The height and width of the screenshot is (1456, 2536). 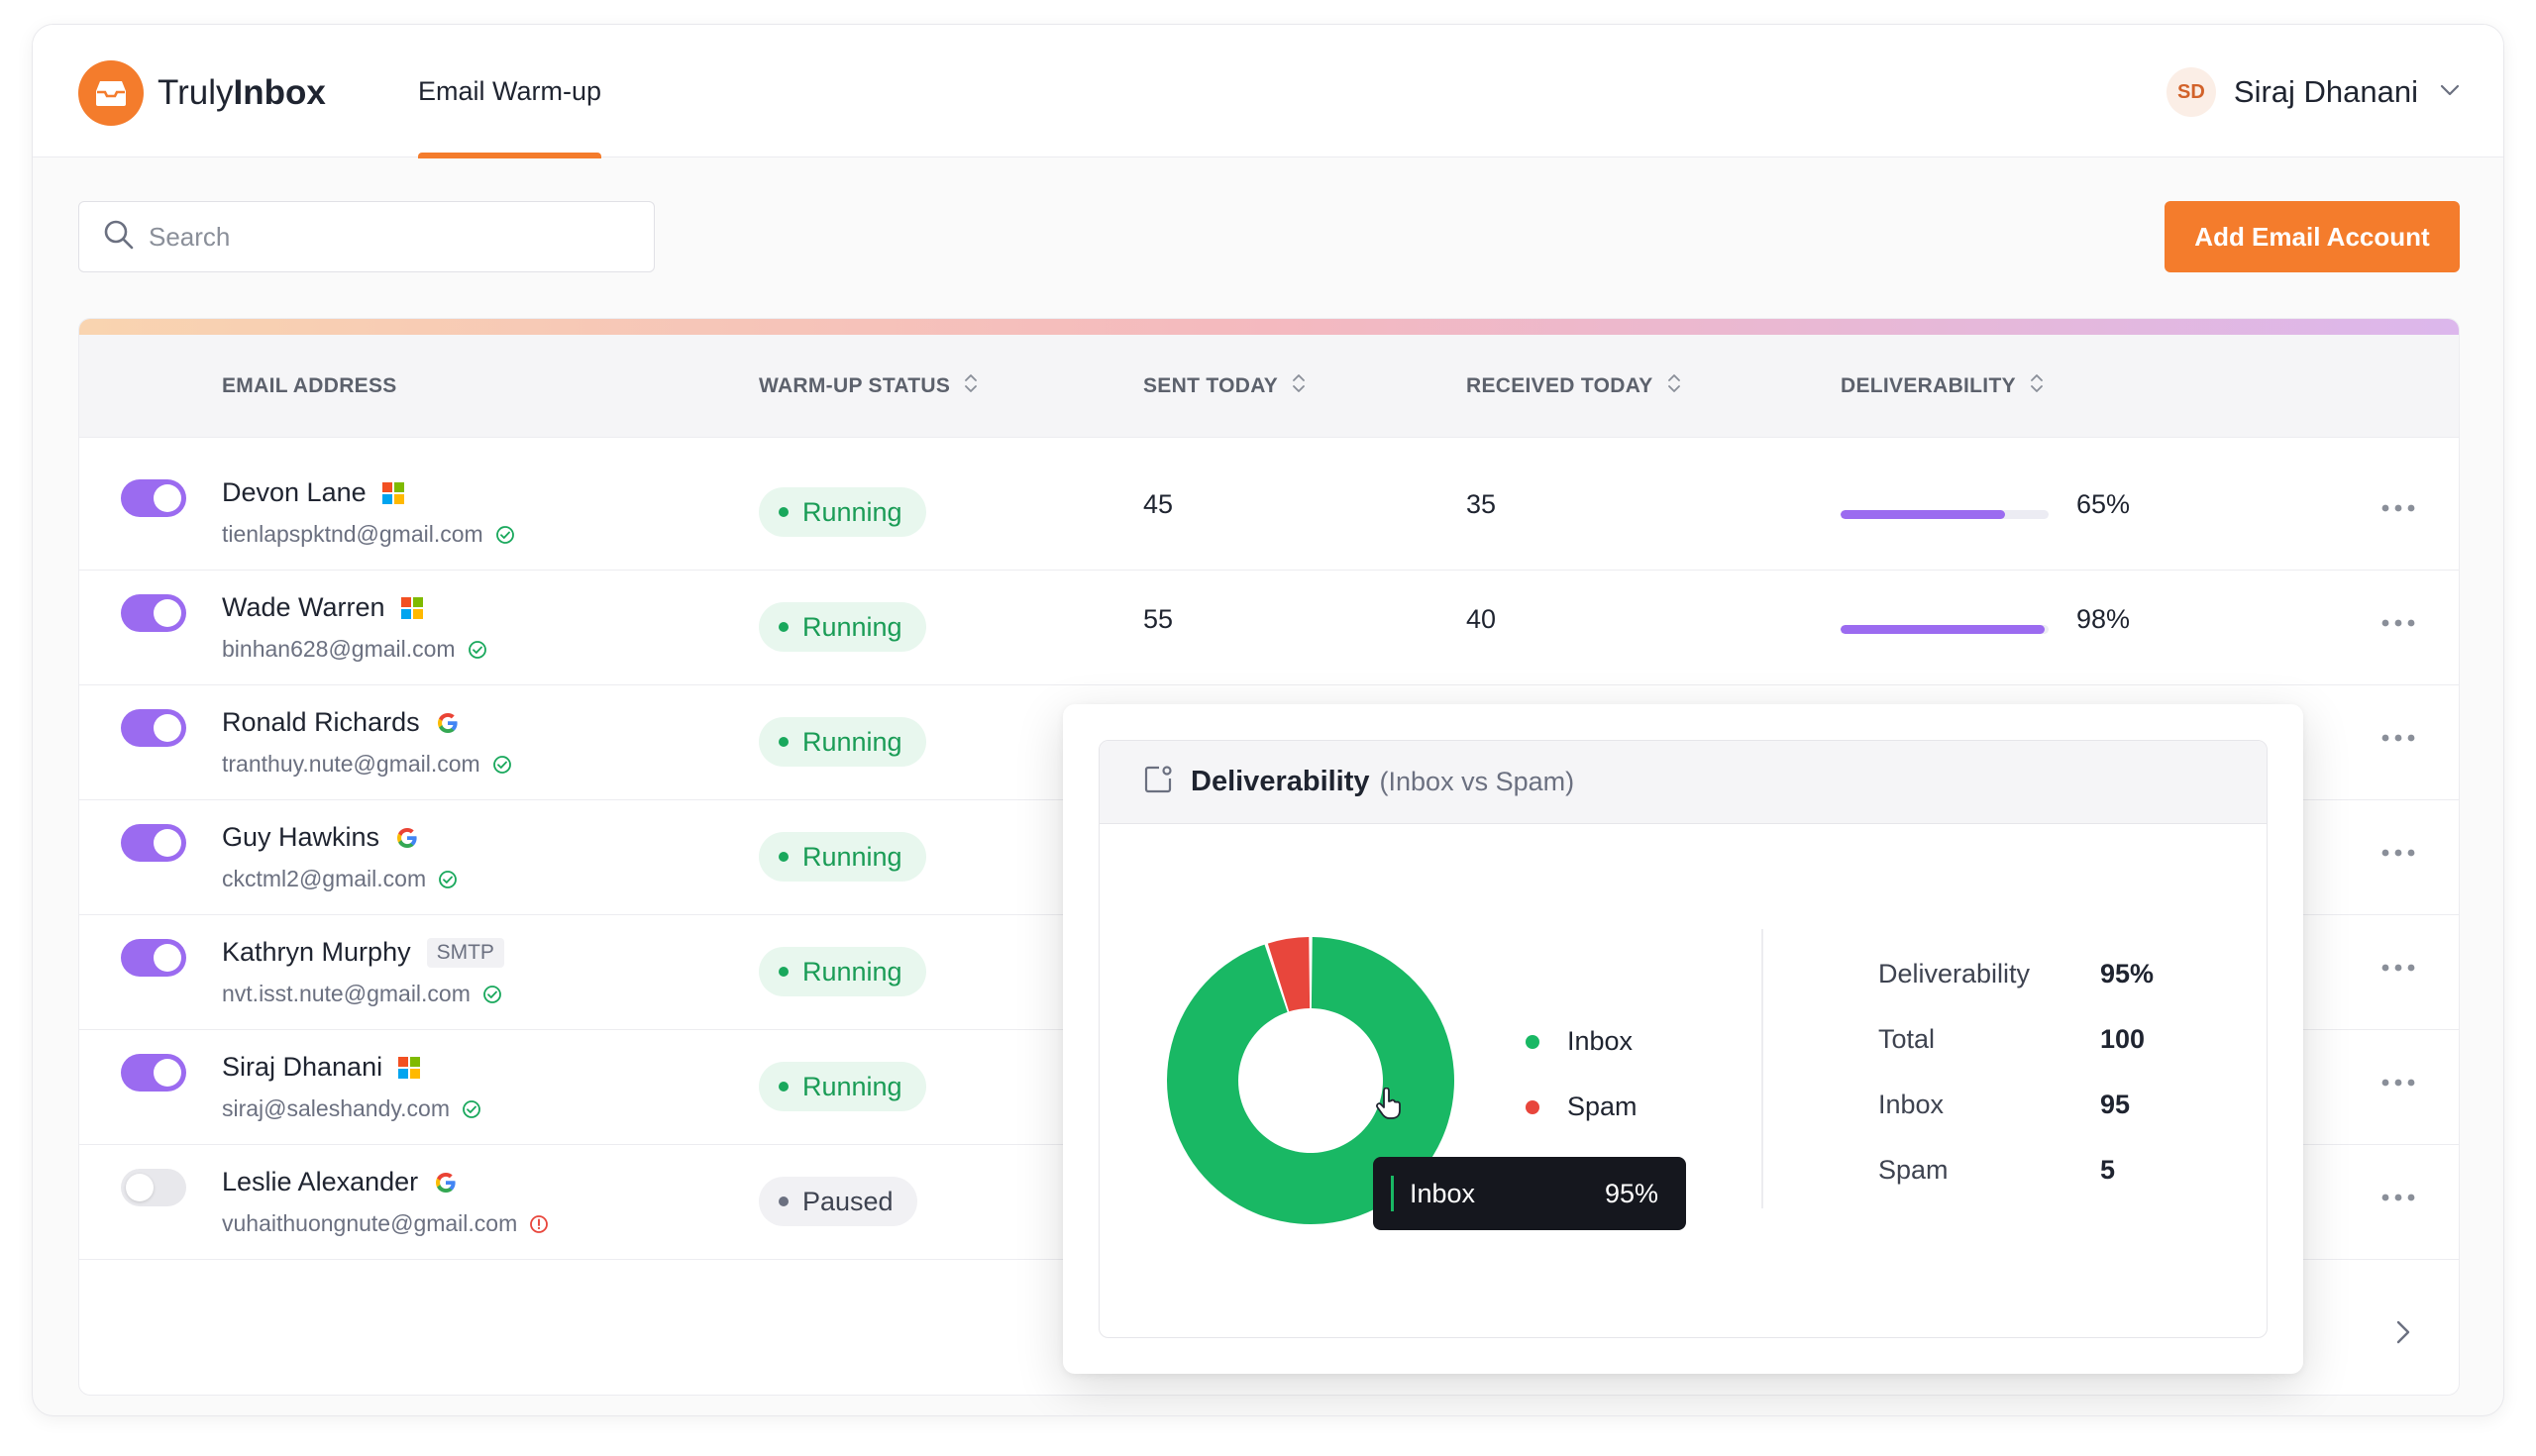 What do you see at coordinates (1481, 504) in the screenshot?
I see `received-today-value: 35` at bounding box center [1481, 504].